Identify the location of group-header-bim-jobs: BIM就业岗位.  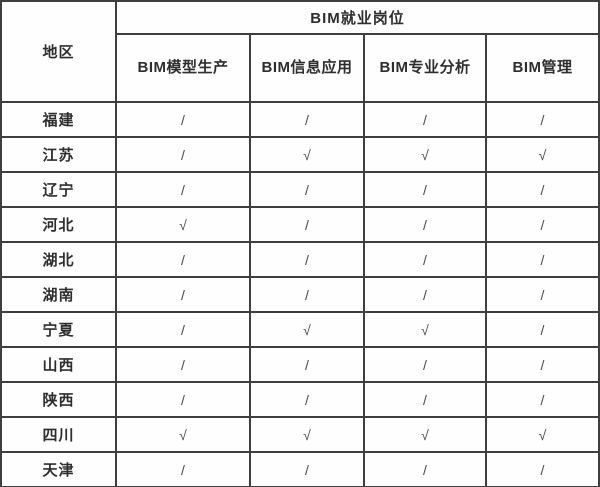
(357, 17).